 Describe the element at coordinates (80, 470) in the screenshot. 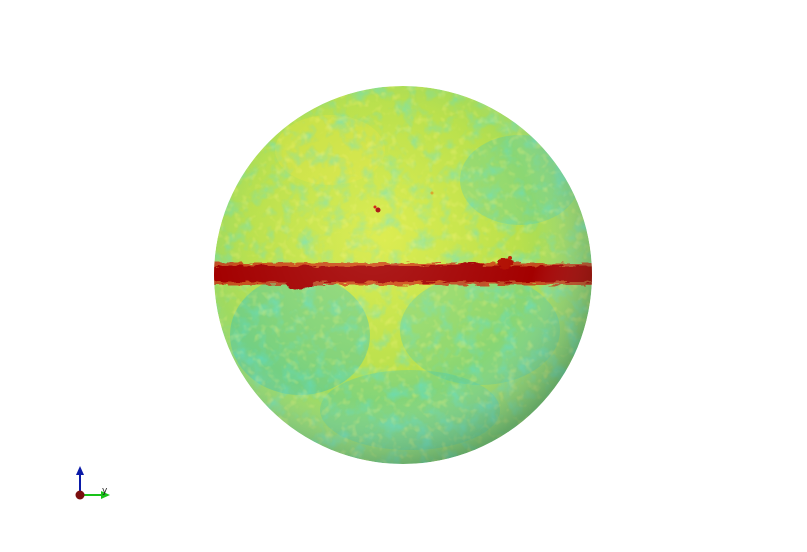

I see `z-axis-arrow` at that location.